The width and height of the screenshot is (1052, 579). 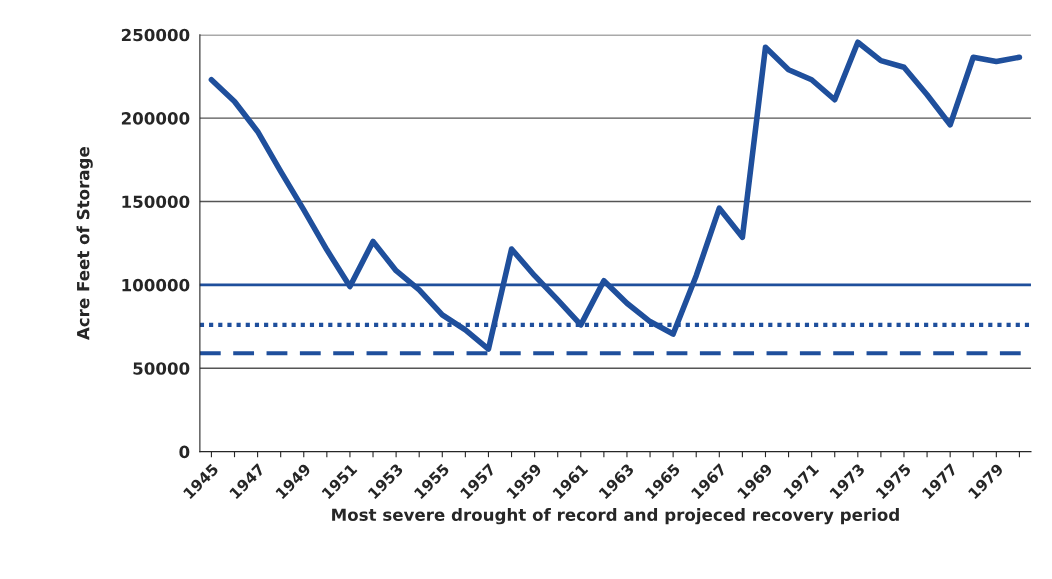 What do you see at coordinates (615, 516) in the screenshot?
I see `x-axis-title: Most severe drought of record and projeced recovery period` at bounding box center [615, 516].